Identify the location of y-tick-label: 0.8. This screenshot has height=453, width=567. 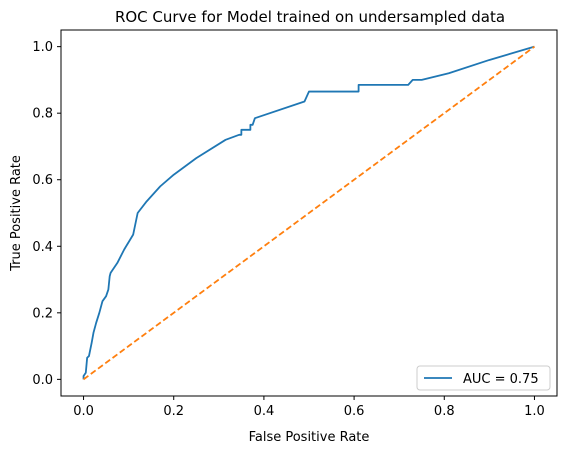
(42, 114).